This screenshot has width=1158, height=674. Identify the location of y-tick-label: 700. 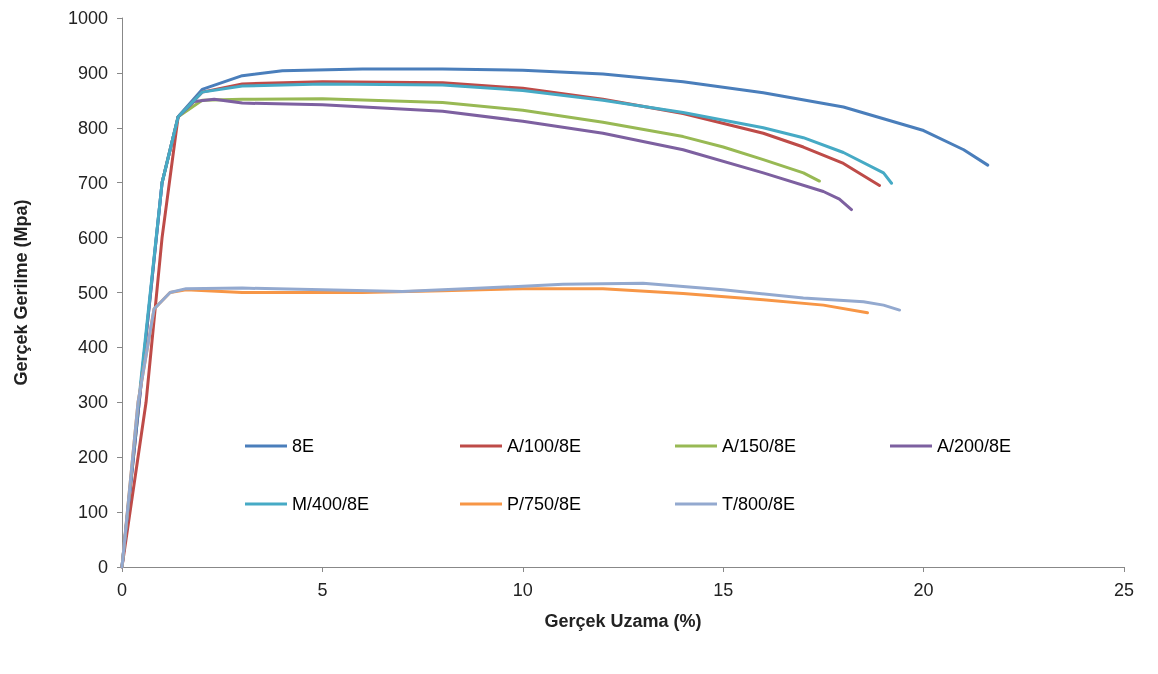
(92, 182).